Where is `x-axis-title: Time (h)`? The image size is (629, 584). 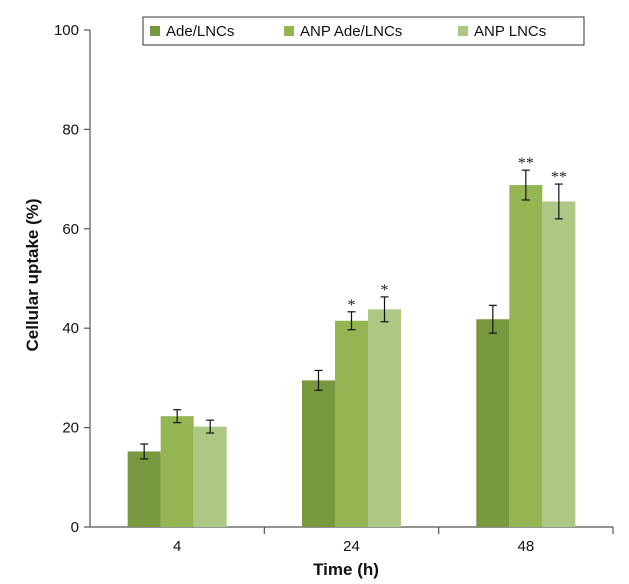
x-axis-title: Time (h) is located at coordinates (346, 569).